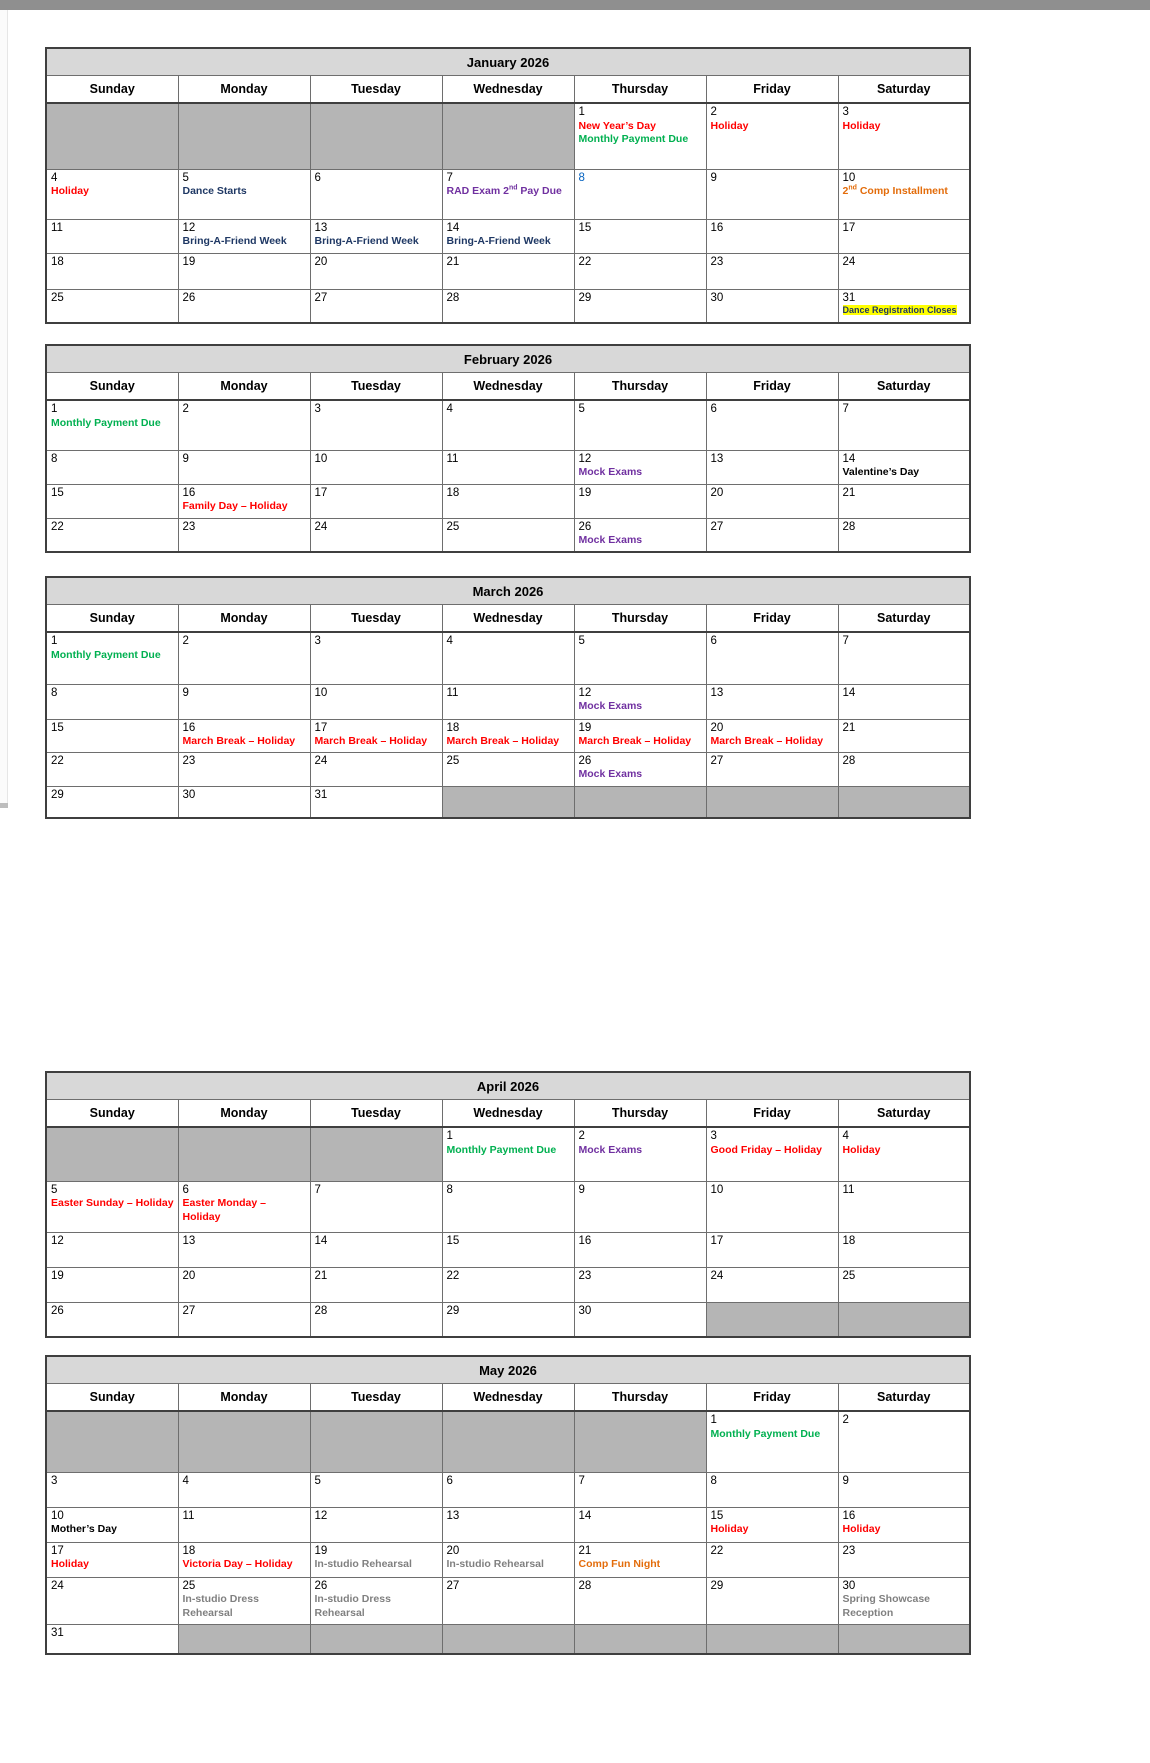 This screenshot has width=1150, height=1763. Describe the element at coordinates (376, 501) in the screenshot. I see `day-cell-february-17: 17` at that location.